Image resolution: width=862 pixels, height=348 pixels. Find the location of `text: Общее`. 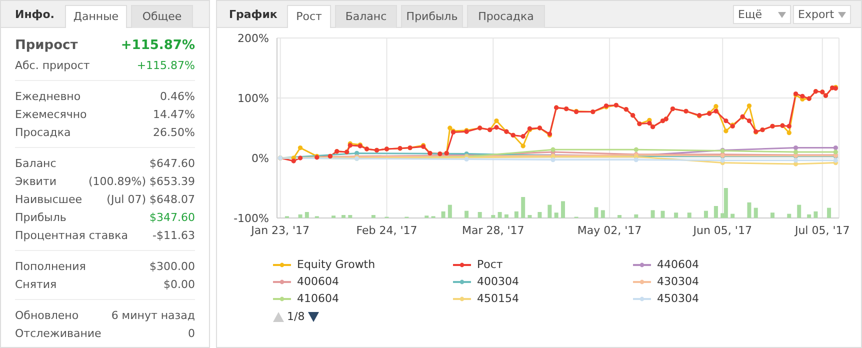

text: Общее is located at coordinates (162, 16).